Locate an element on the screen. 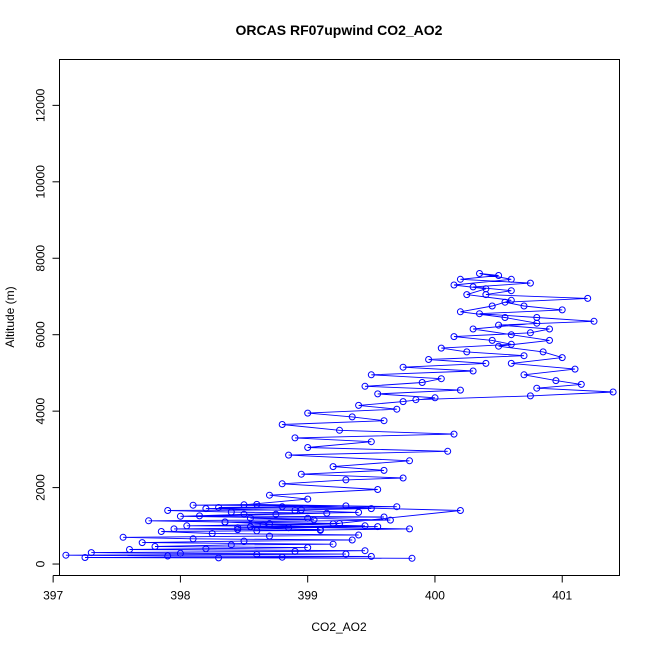 Image resolution: width=650 pixels, height=650 pixels. y-axis: 0 2000 4000 6000 8000 10000 12000 is located at coordinates (47, 327).